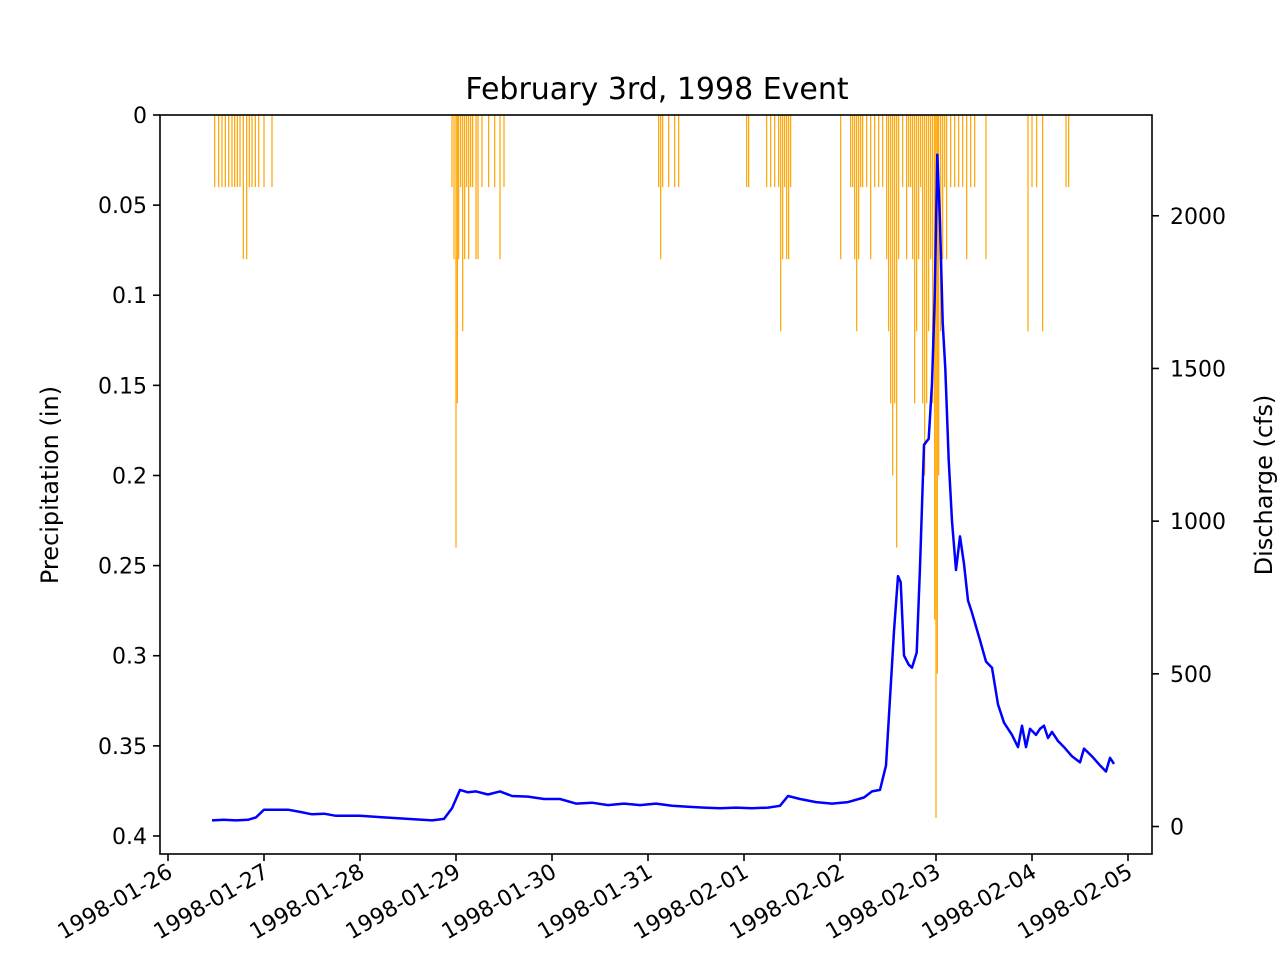  I want to click on y-left-tick-label: 0.2, so click(129, 476).